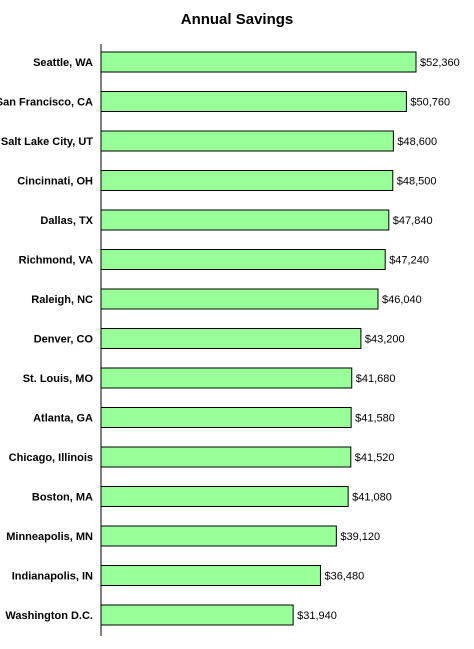 Image resolution: width=474 pixels, height=649 pixels. I want to click on value-label: $39,120, so click(360, 537).